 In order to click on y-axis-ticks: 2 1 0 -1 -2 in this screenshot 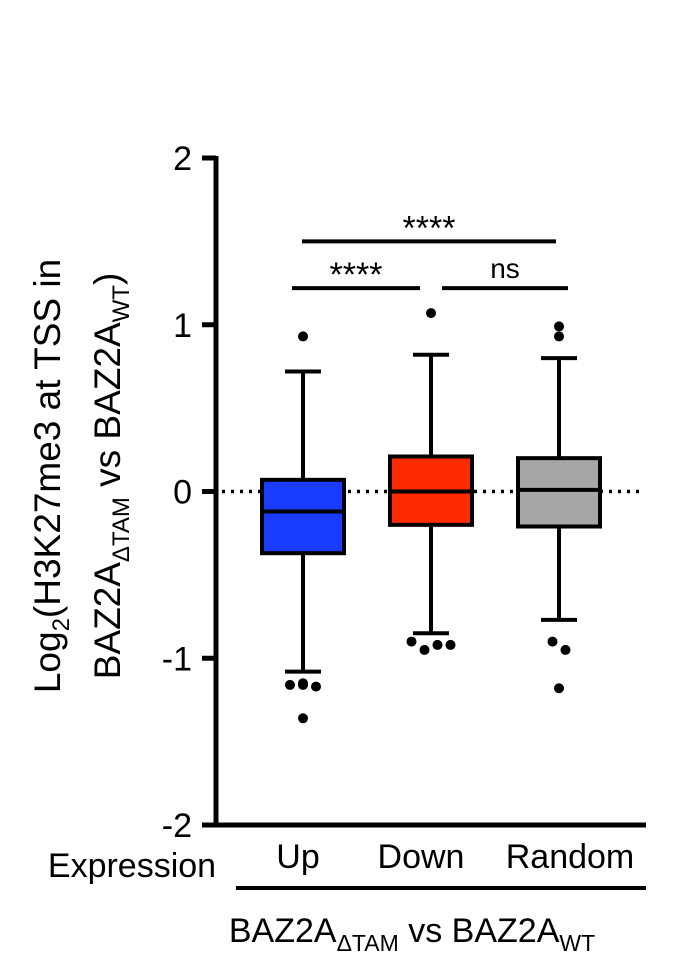, I will do `click(189, 492)`.